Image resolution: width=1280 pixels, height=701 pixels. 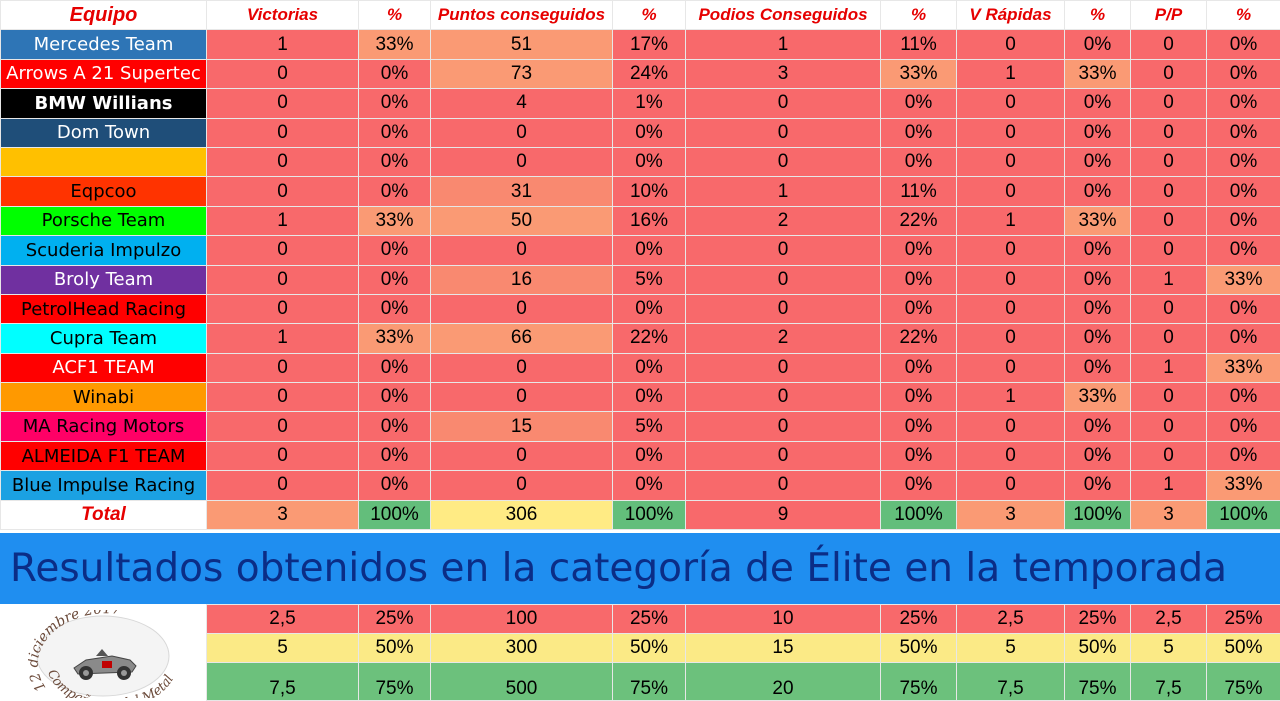 What do you see at coordinates (395, 514) in the screenshot?
I see `total-victorias-pct-cell: 100%` at bounding box center [395, 514].